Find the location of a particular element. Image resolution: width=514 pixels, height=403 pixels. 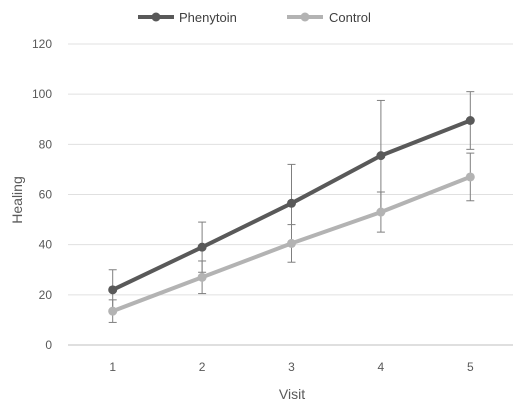

y-axis-title: Healing is located at coordinates (17, 199).